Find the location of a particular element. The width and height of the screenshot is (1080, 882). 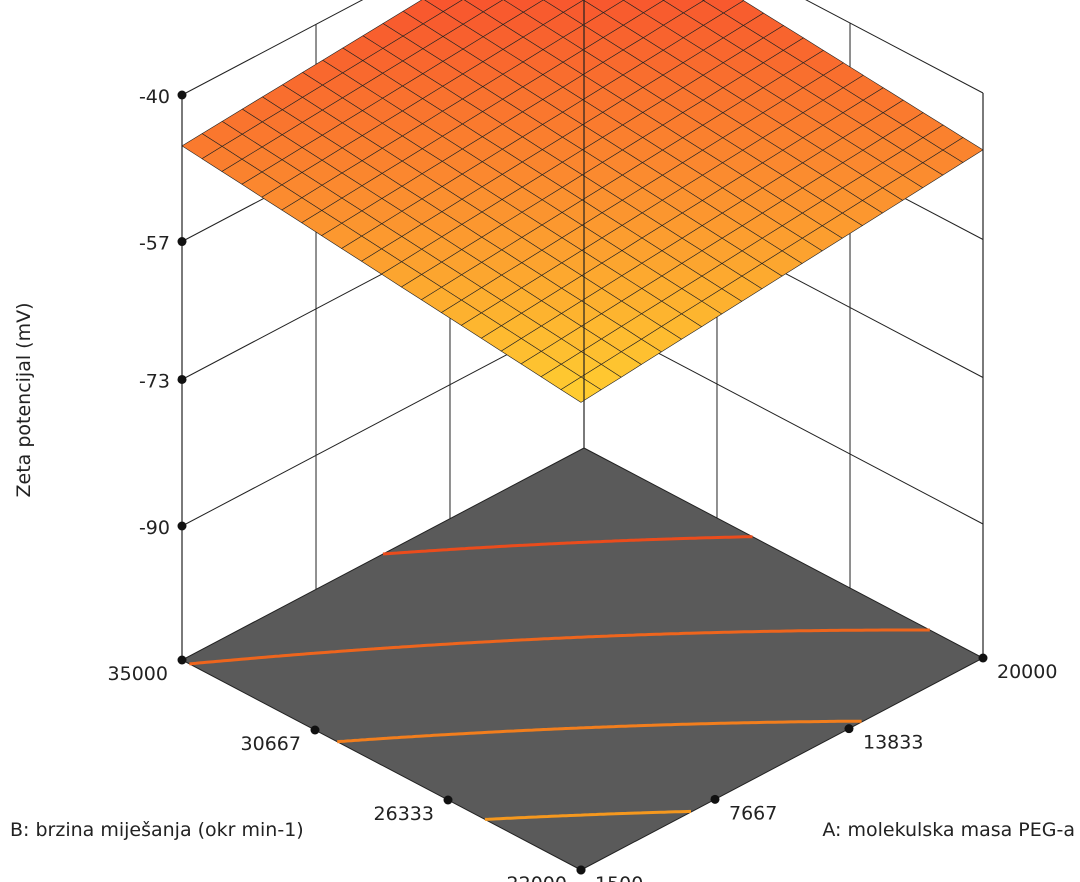

z-tick-label-3: -40 is located at coordinates (154, 97).